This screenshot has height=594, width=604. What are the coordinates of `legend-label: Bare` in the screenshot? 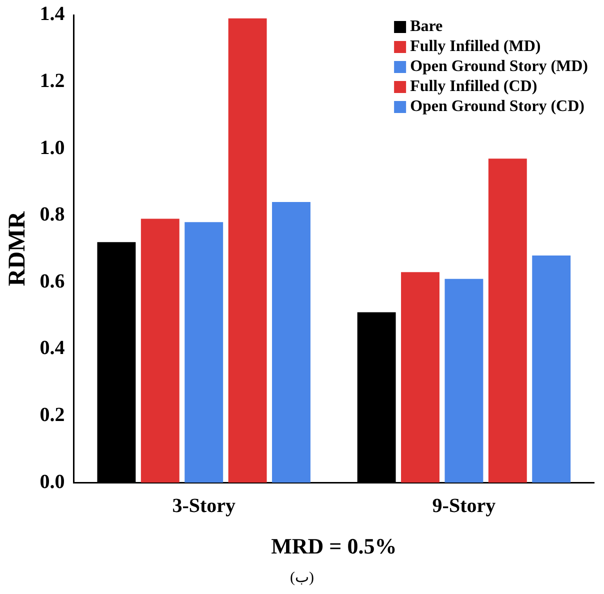 It's located at (426, 27).